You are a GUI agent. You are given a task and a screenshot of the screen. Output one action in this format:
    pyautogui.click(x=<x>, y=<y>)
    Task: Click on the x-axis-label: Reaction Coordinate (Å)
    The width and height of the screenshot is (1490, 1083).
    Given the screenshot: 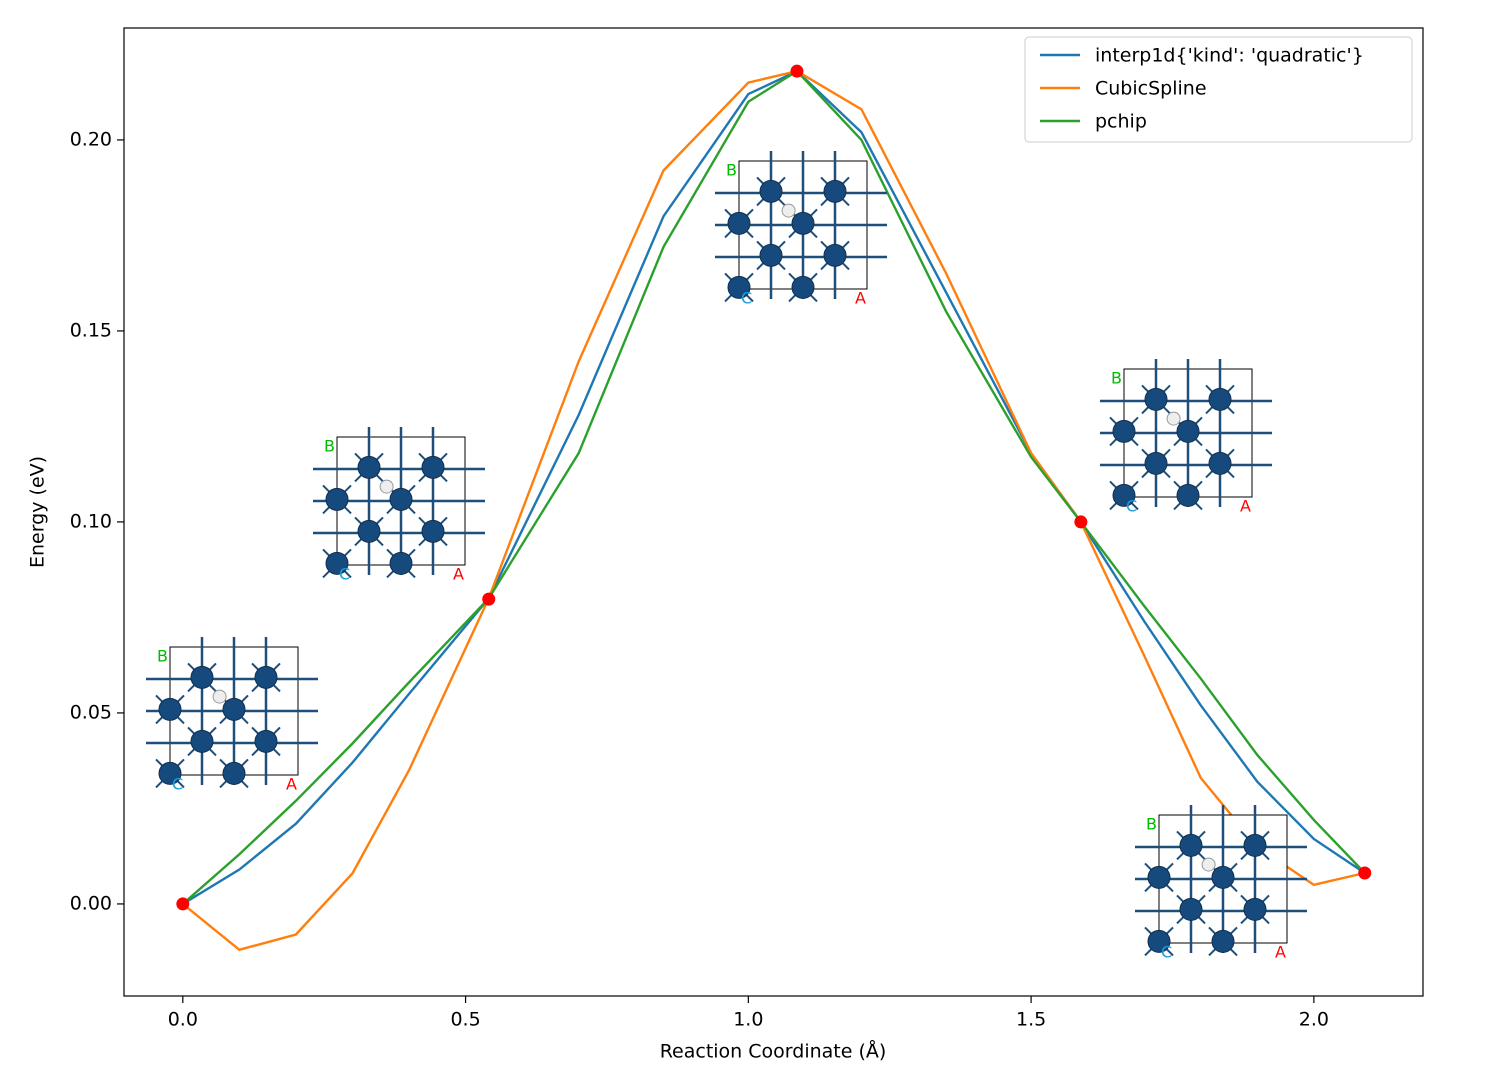 What is the action you would take?
    pyautogui.click(x=773, y=1051)
    